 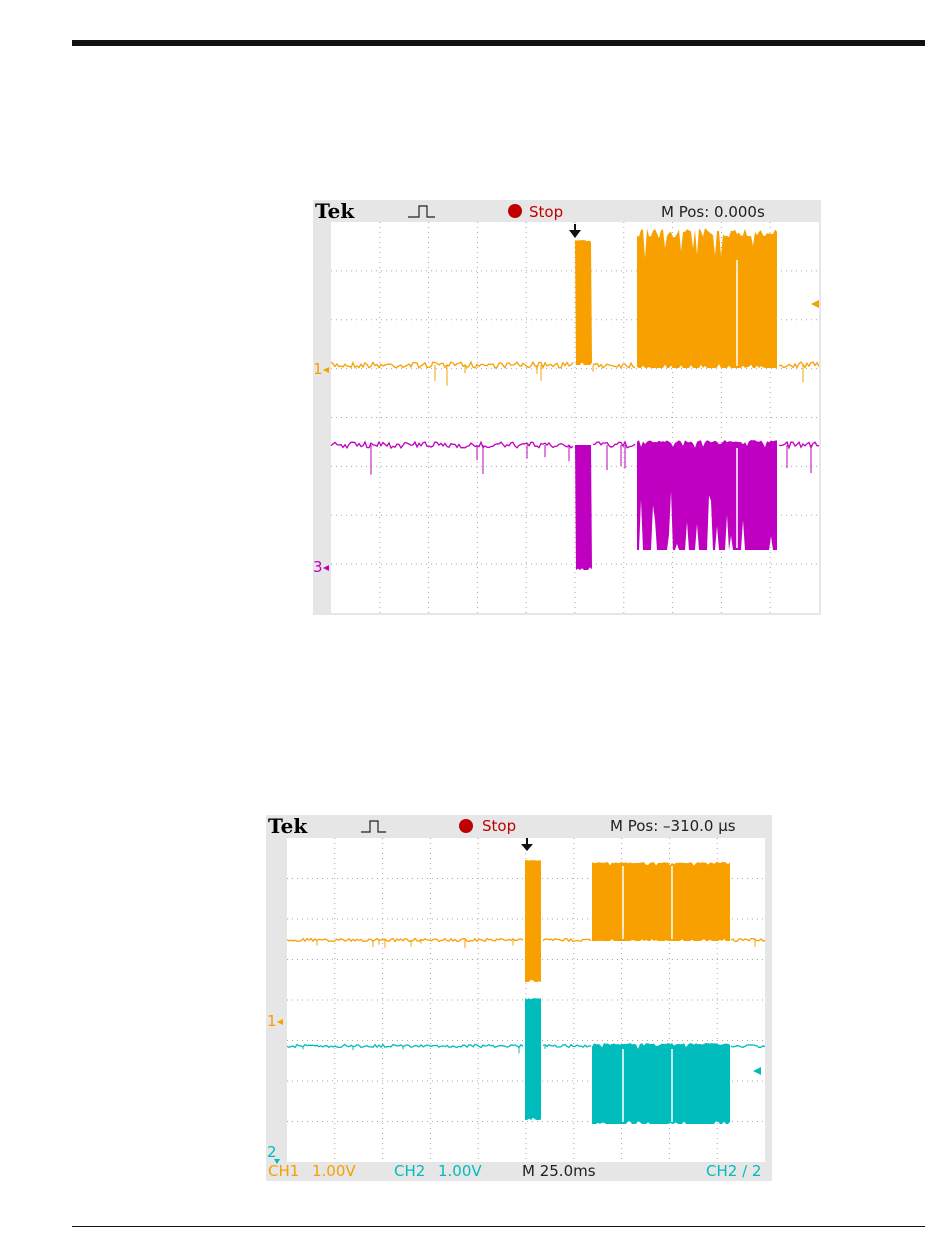 I want to click on footer-label: M 25.0ms, so click(x=559, y=1171).